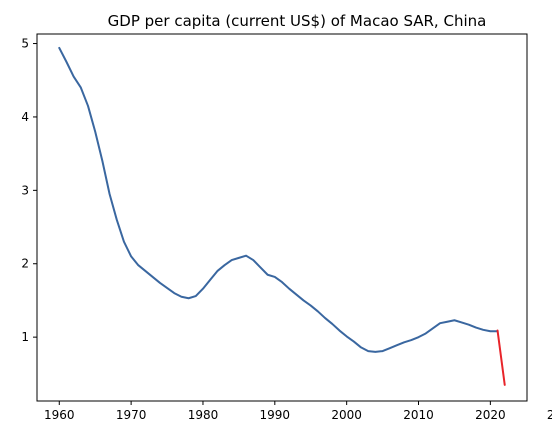  What do you see at coordinates (25, 264) in the screenshot?
I see `y-tick-label: 2` at bounding box center [25, 264].